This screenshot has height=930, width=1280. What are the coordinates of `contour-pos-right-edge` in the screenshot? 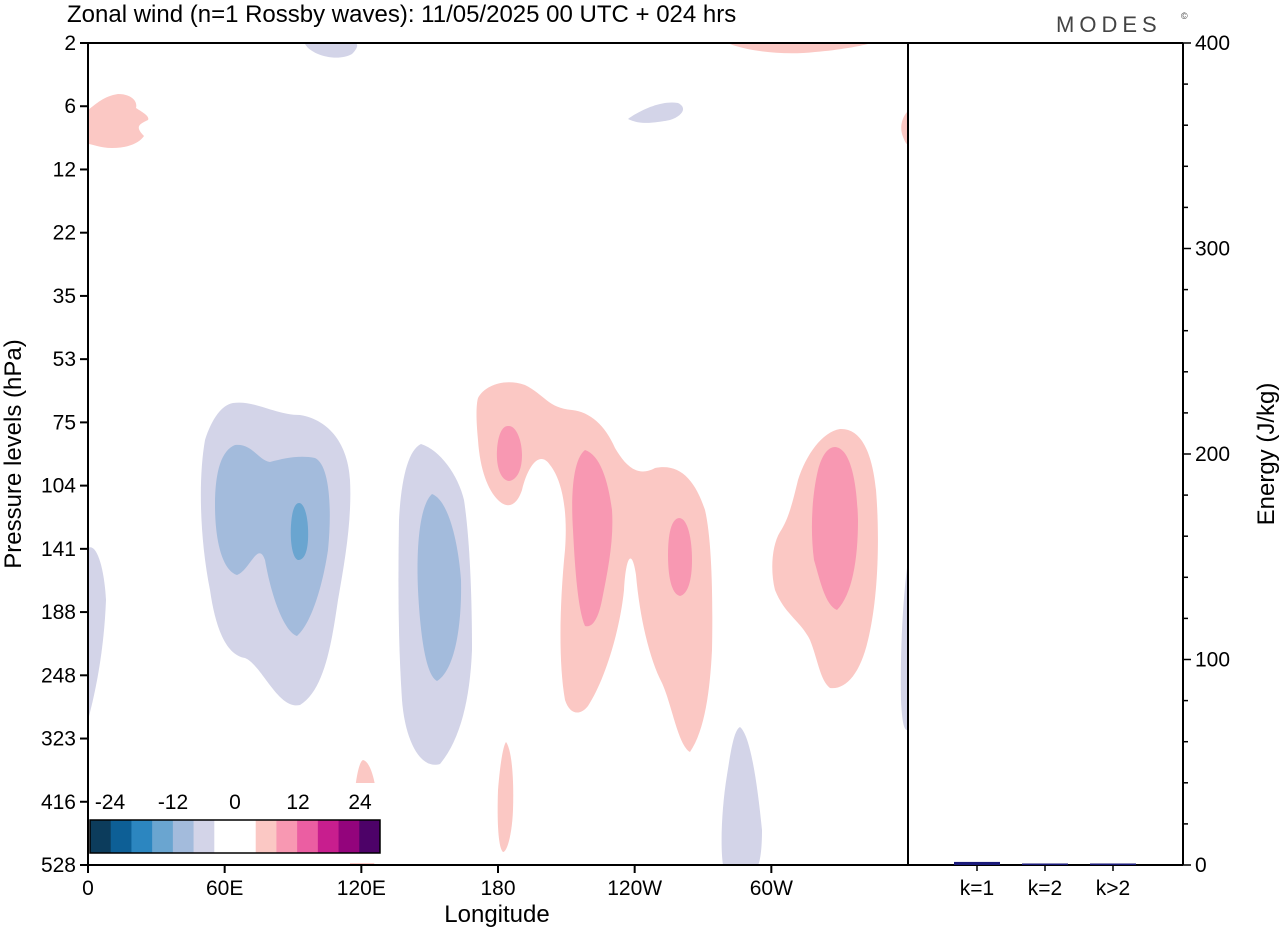 It's located at (904, 128).